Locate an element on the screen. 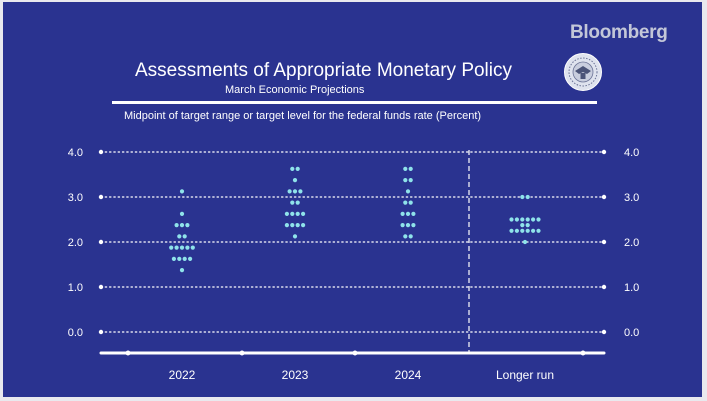  x-category-label: 2023 is located at coordinates (295, 375).